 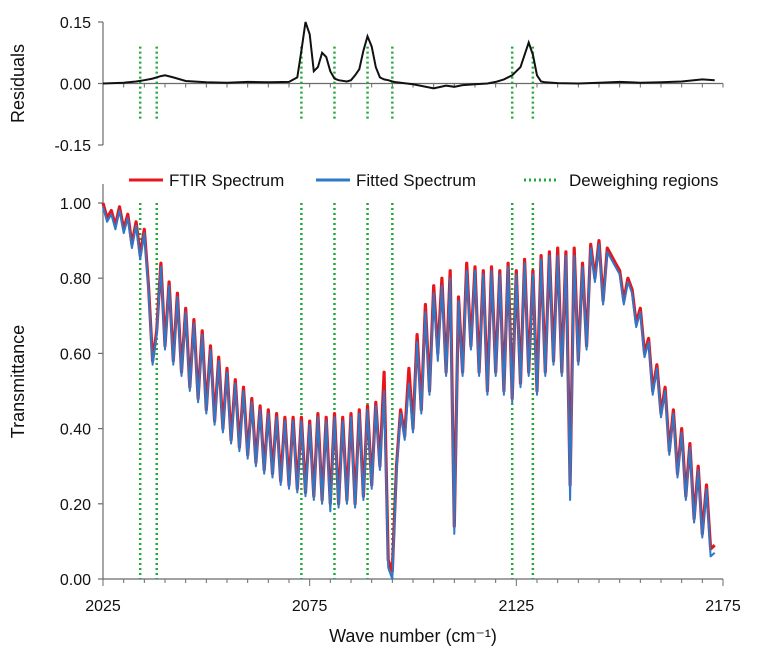 What do you see at coordinates (75, 85) in the screenshot?
I see `residuals-y-tick-label: 0.00` at bounding box center [75, 85].